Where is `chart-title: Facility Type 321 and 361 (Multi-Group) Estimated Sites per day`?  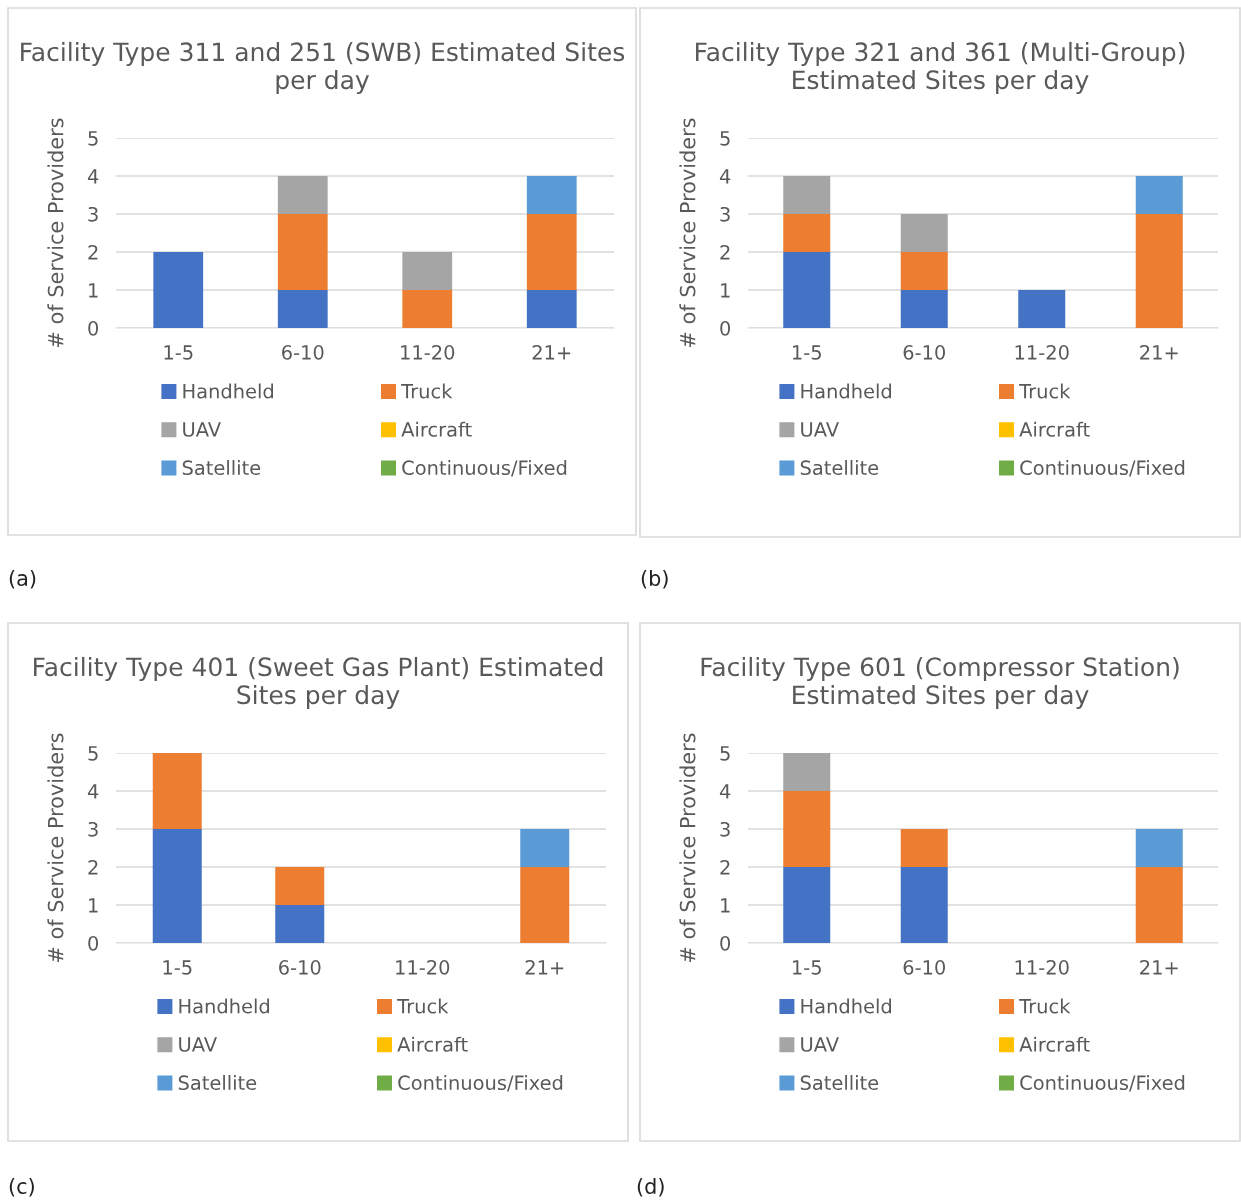
chart-title: Facility Type 321 and 361 (Multi-Group) Estimated Sites per day is located at coordinates (940, 68).